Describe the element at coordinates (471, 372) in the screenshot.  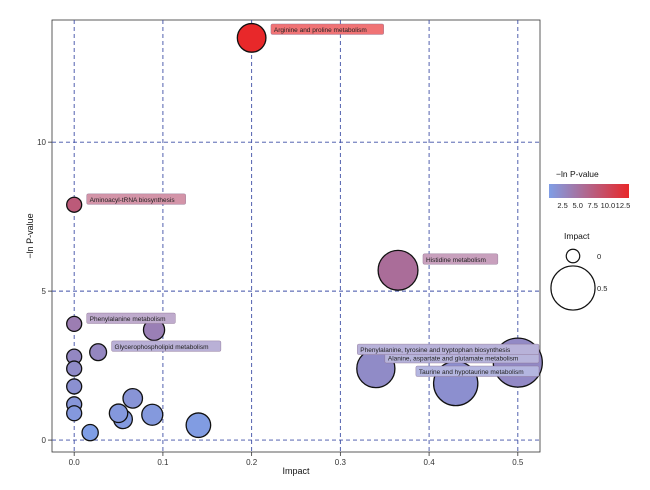
I see `point-label-text: Taurine and hypotaurine metabolism` at that location.